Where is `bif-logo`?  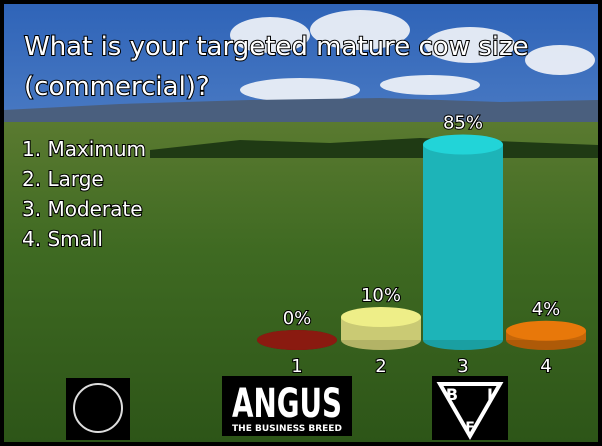
bif-logo is located at coordinates (470, 408).